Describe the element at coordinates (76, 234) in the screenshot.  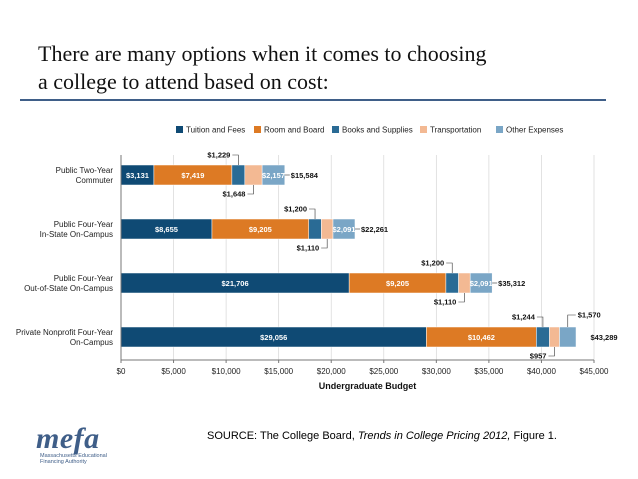
I see `category-label-1-line2: In-State On-Campus` at that location.